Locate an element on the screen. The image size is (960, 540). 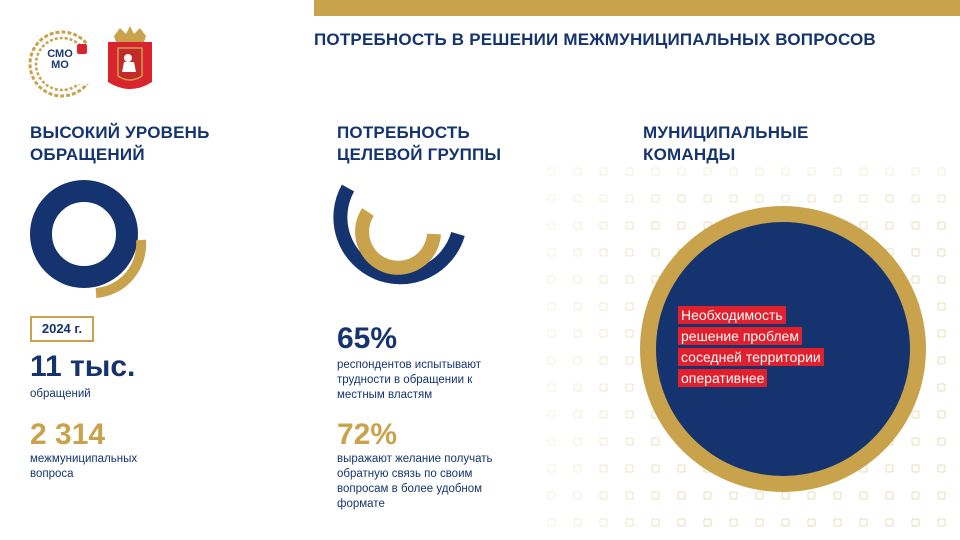
column2-title: ПОТРЕБНОСТЬ ЦЕЛЕВОЙ ГРУППЫ is located at coordinates (419, 143).